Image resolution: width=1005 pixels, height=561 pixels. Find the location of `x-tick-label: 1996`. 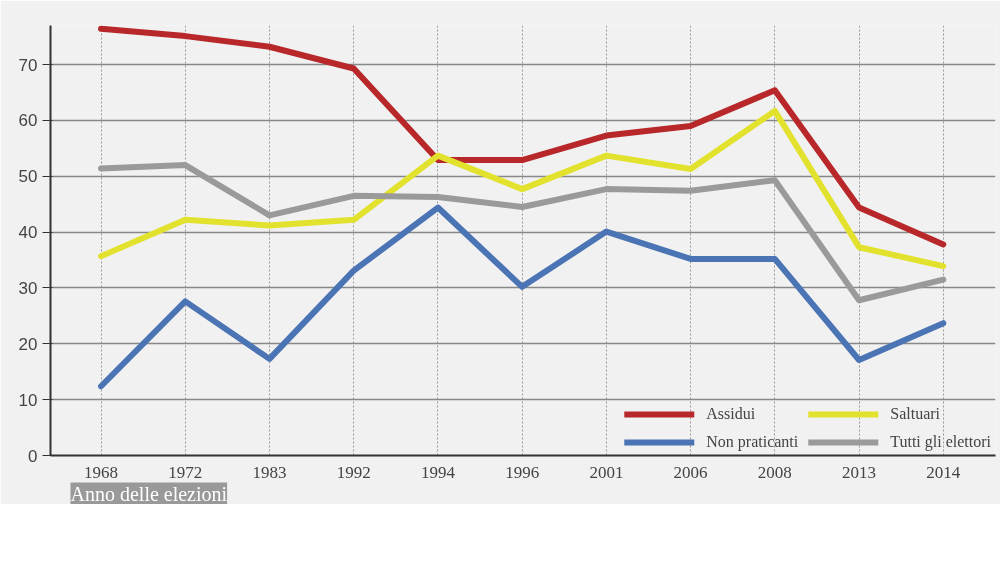

x-tick-label: 1996 is located at coordinates (522, 472).